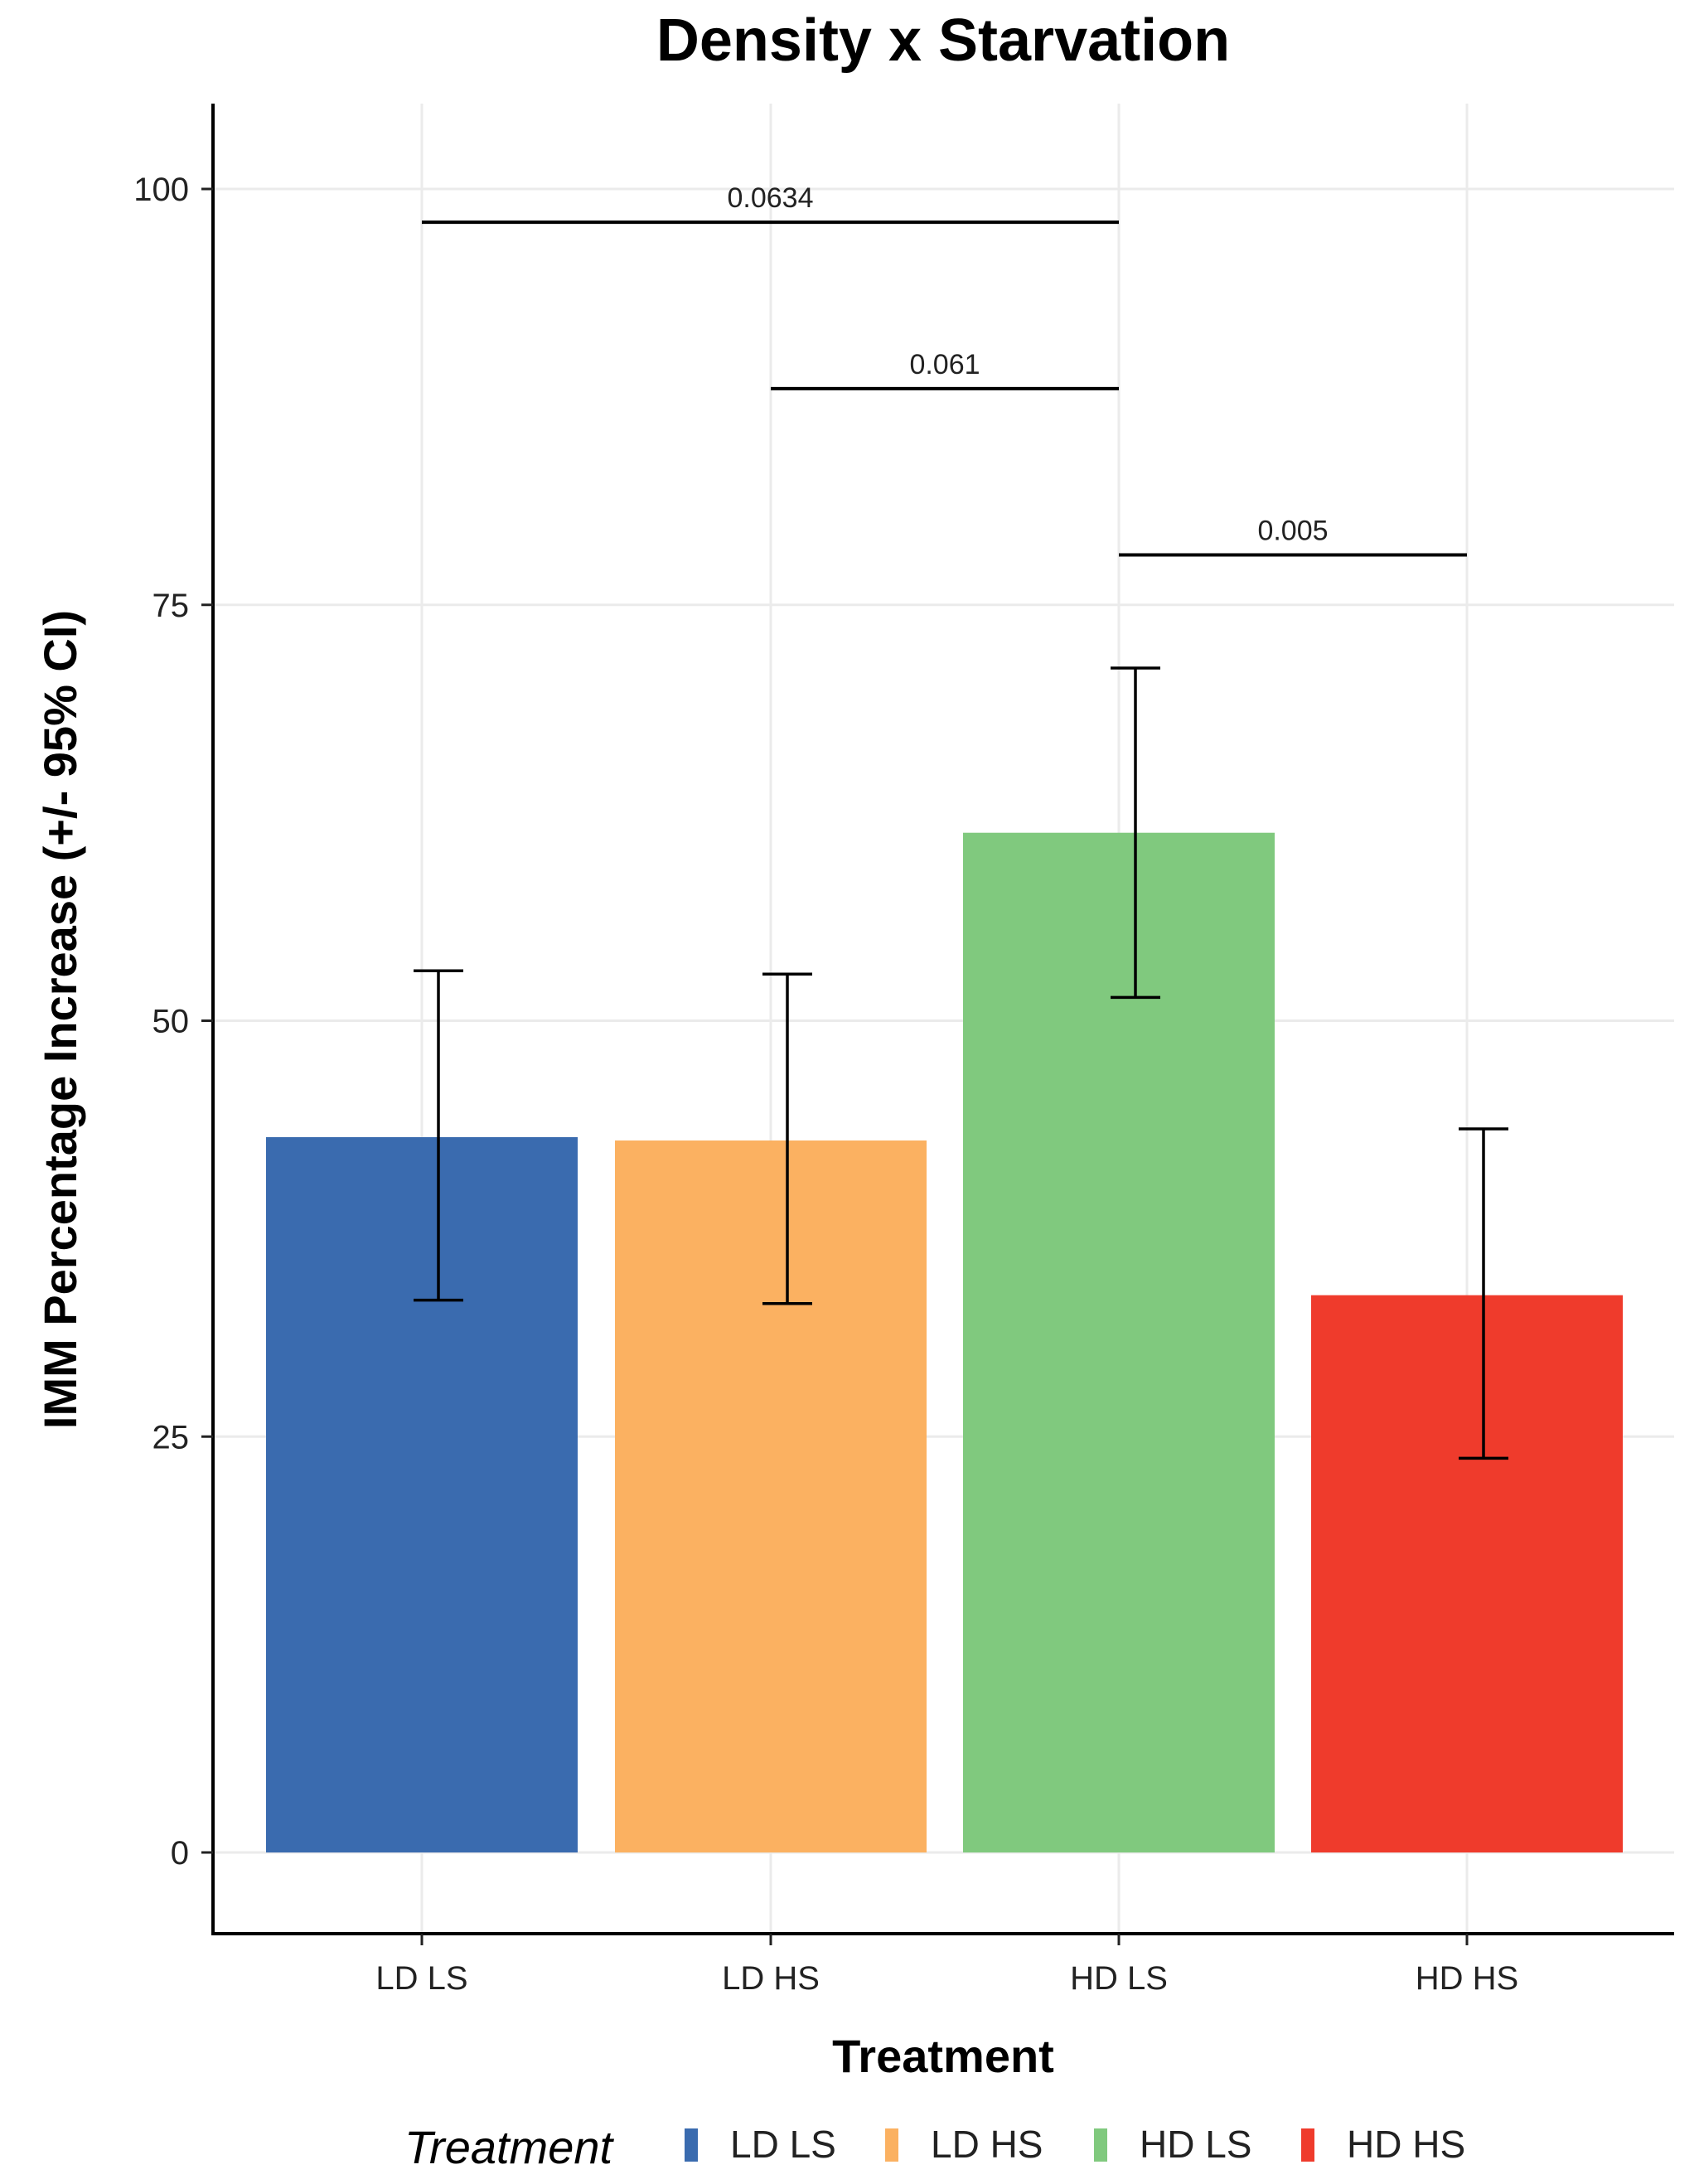  What do you see at coordinates (1467, 1573) in the screenshot?
I see `bar-hd-hs` at bounding box center [1467, 1573].